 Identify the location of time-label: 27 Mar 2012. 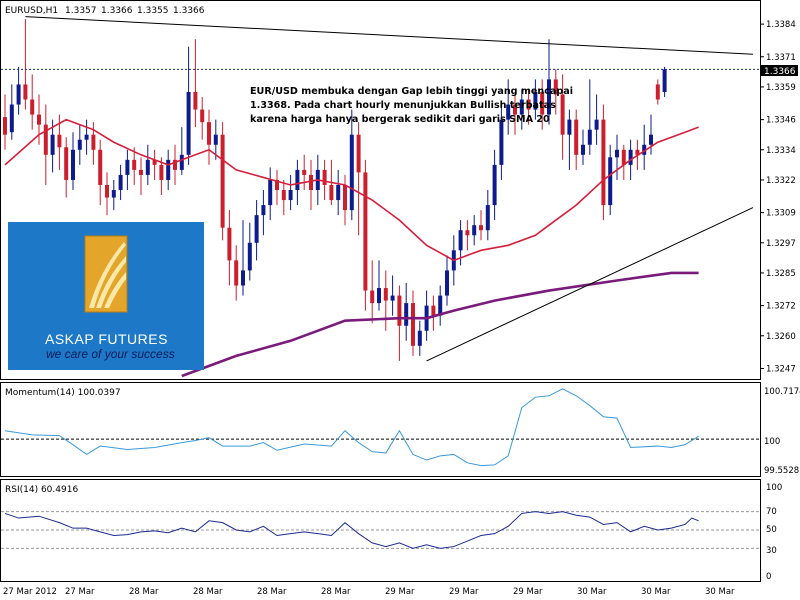
(30, 592).